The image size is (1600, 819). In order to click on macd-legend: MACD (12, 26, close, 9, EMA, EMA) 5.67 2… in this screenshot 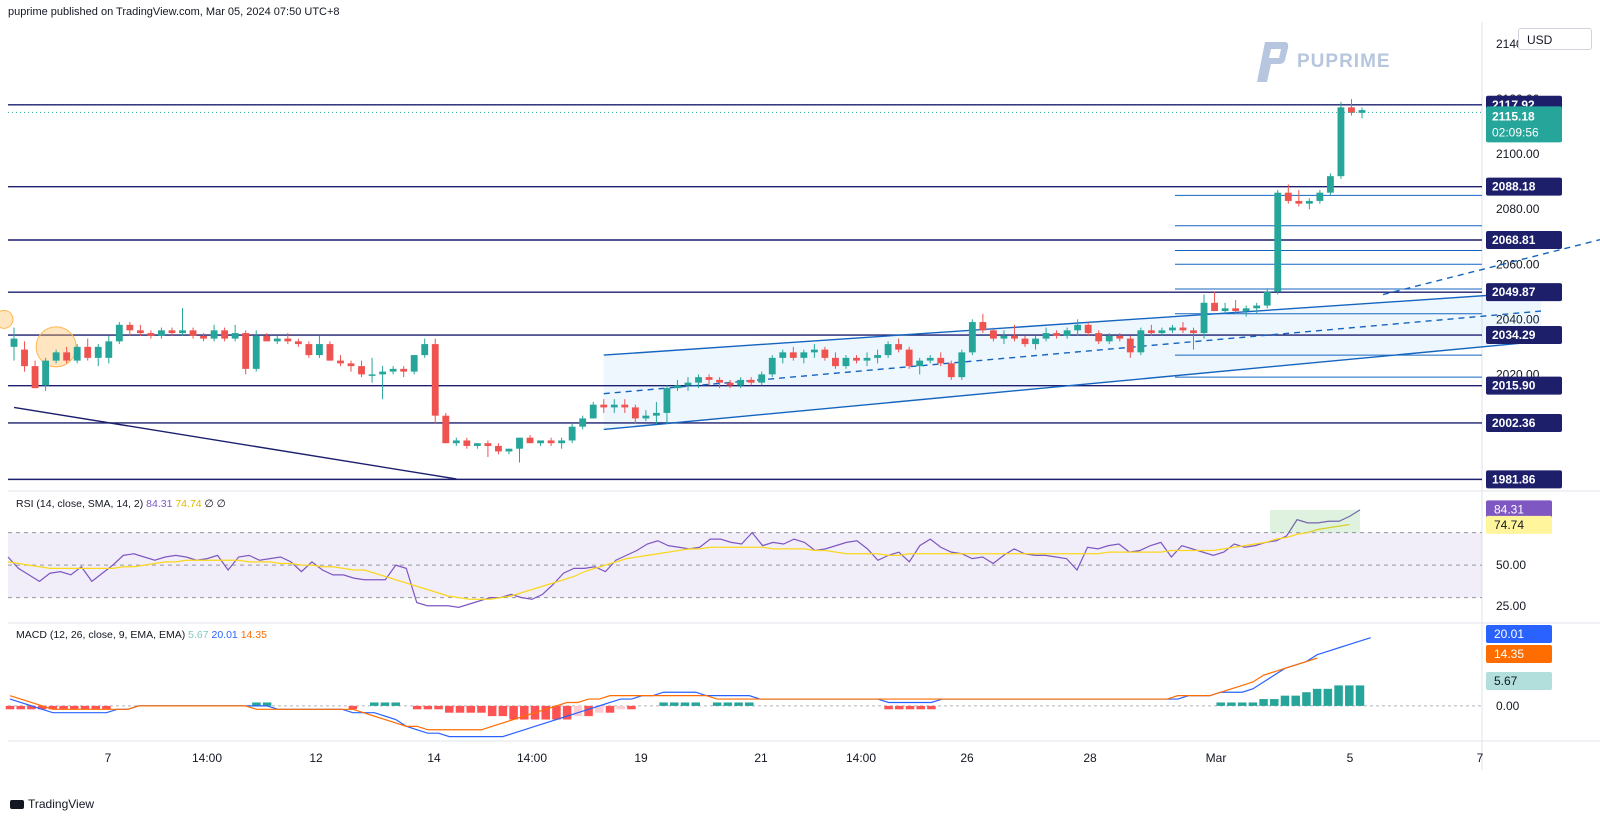, I will do `click(141, 635)`.